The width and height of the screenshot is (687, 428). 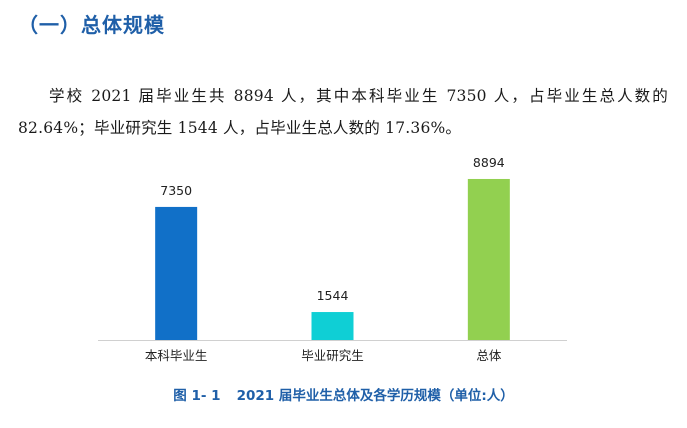 I want to click on figure-number: 图 1- 1, so click(x=197, y=396).